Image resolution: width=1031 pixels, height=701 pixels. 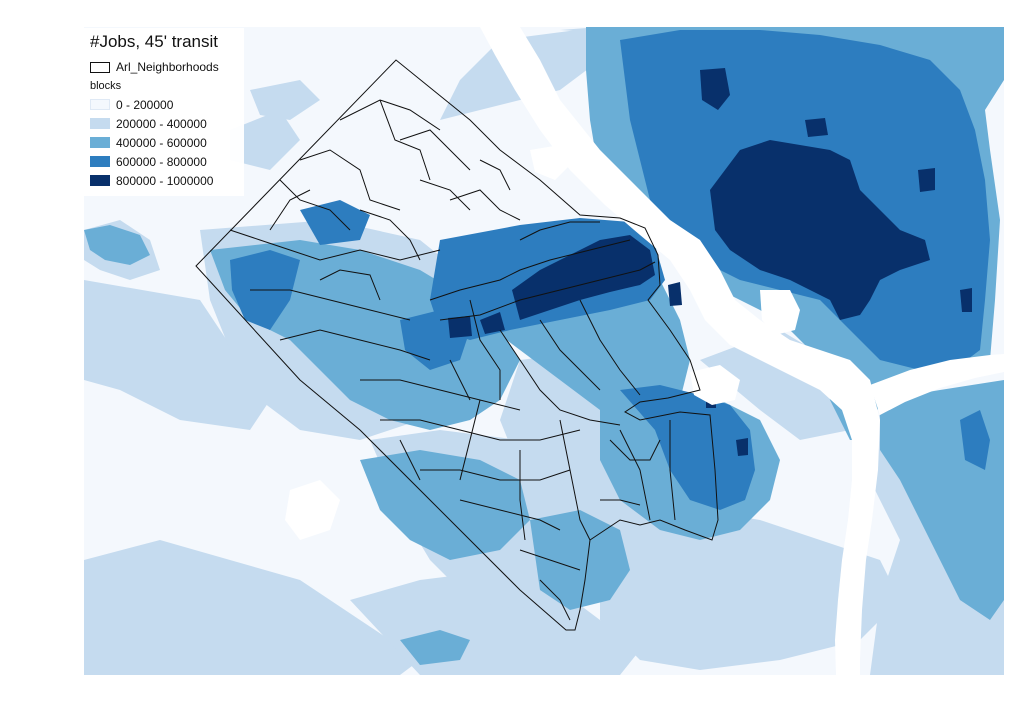 What do you see at coordinates (161, 161) in the screenshot?
I see `legend-class-label: 600000 - 800000` at bounding box center [161, 161].